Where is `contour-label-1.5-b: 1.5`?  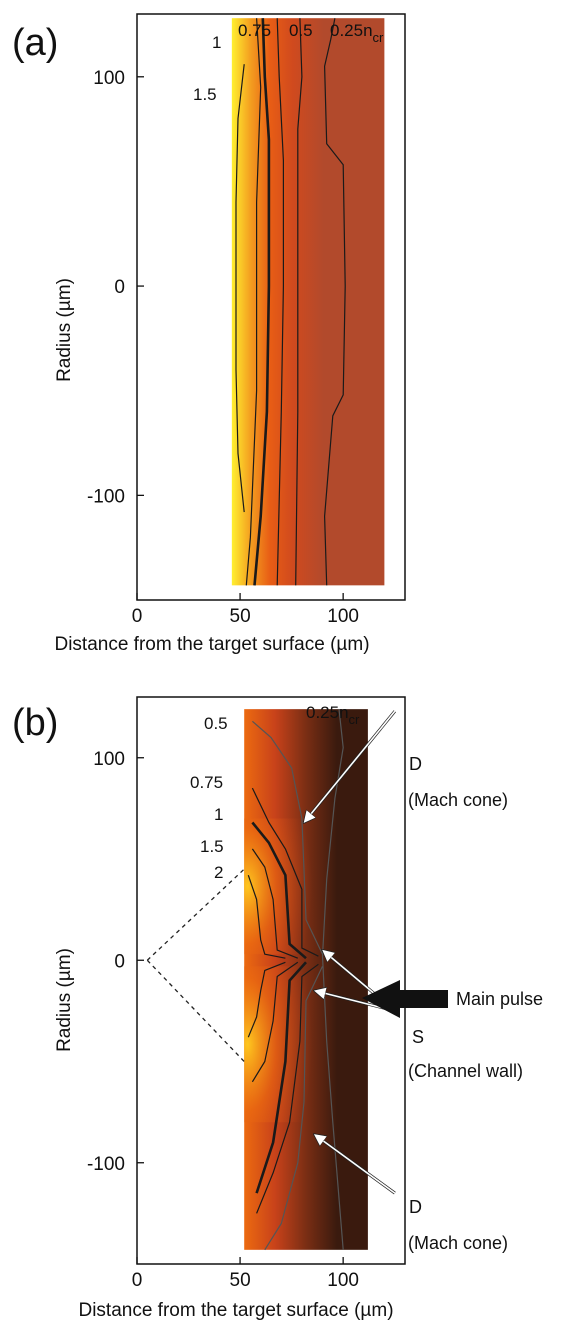 contour-label-1.5-b: 1.5 is located at coordinates (212, 846).